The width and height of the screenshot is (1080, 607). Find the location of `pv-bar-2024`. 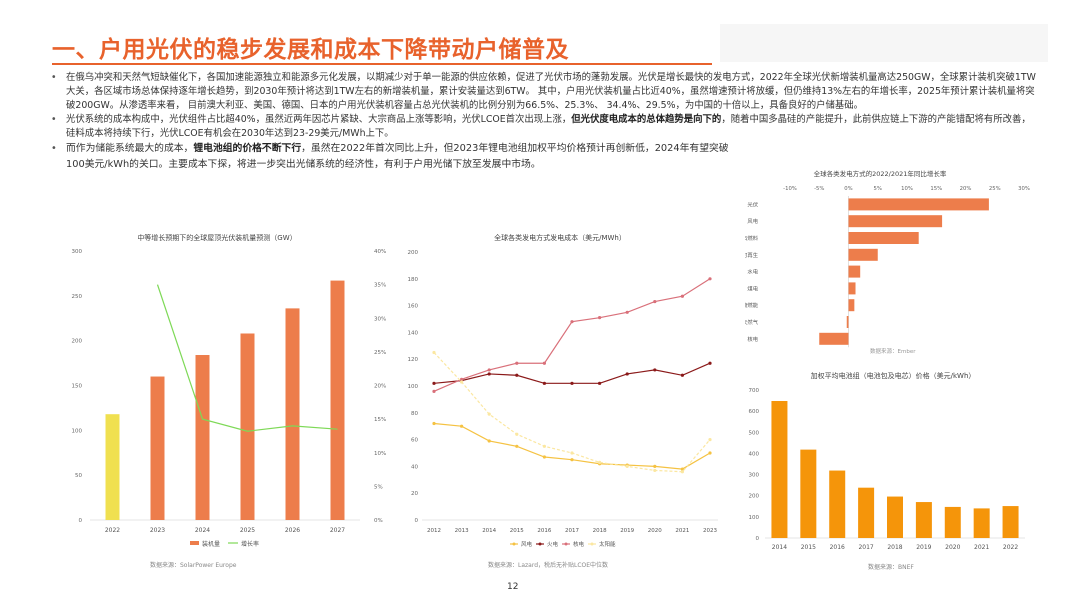

pv-bar-2024 is located at coordinates (202, 437).